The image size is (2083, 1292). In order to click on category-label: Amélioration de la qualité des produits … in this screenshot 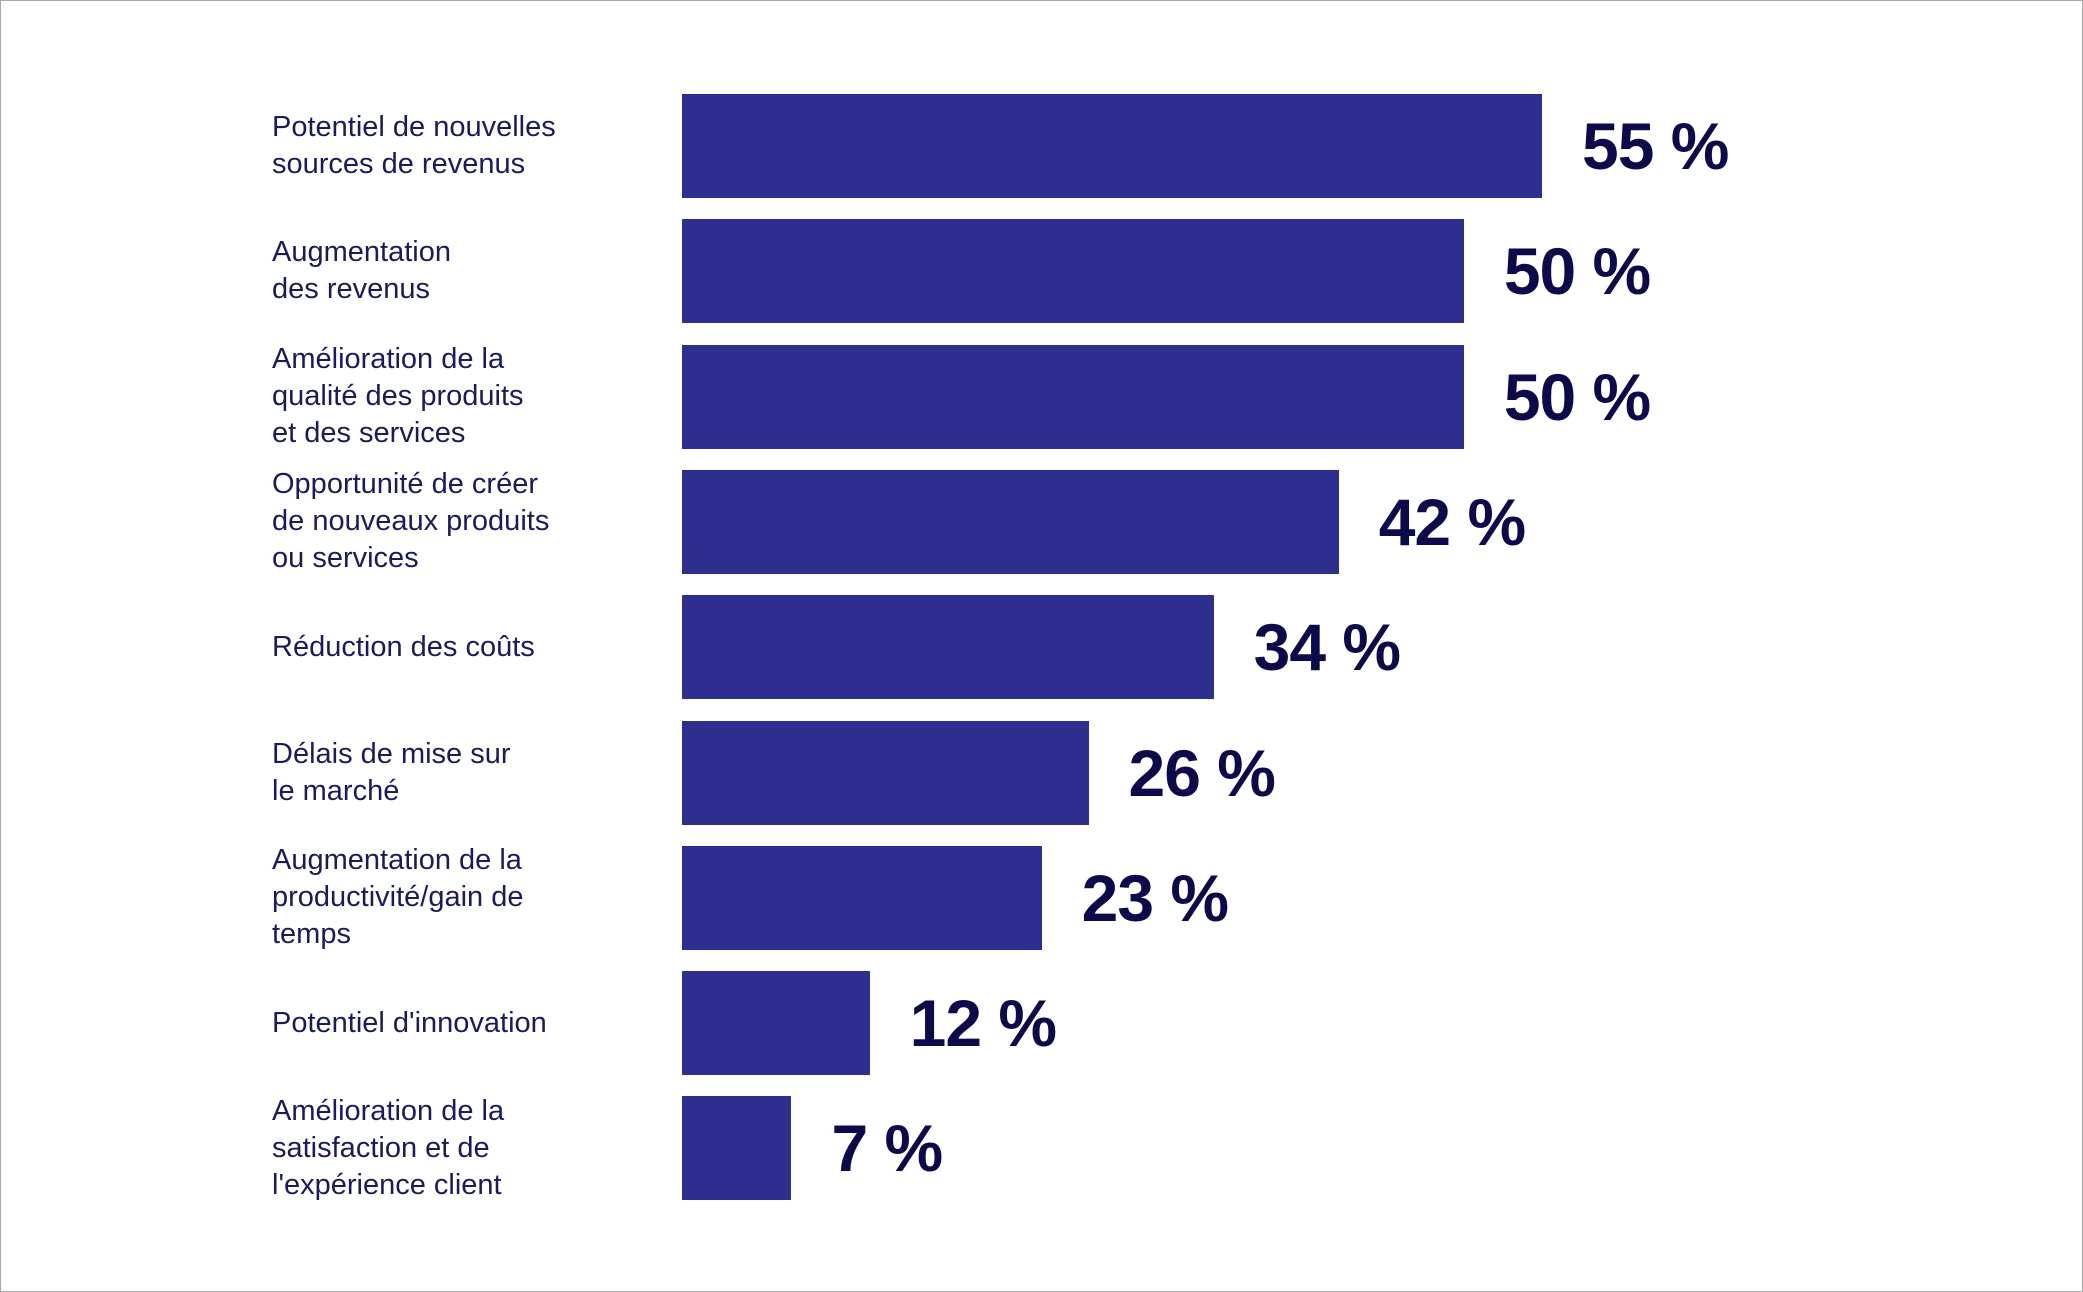, I will do `click(398, 396)`.